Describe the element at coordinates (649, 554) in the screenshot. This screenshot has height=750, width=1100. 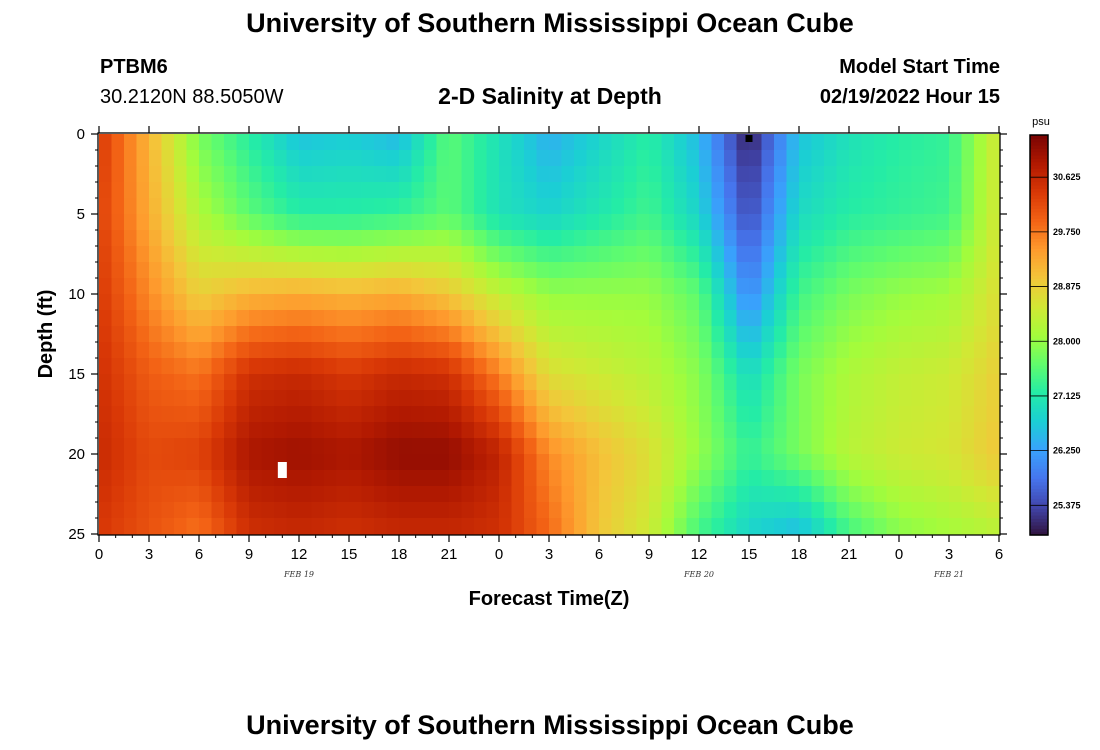
I see `x-tick-label: 9` at that location.